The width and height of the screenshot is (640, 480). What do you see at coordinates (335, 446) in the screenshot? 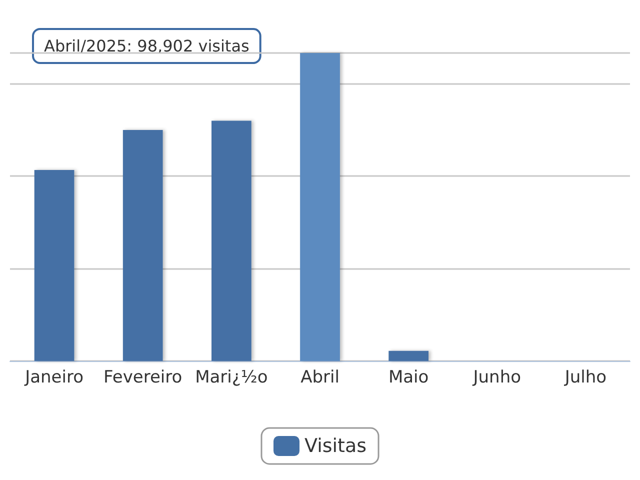
I see `legend-label: Visitas` at bounding box center [335, 446].